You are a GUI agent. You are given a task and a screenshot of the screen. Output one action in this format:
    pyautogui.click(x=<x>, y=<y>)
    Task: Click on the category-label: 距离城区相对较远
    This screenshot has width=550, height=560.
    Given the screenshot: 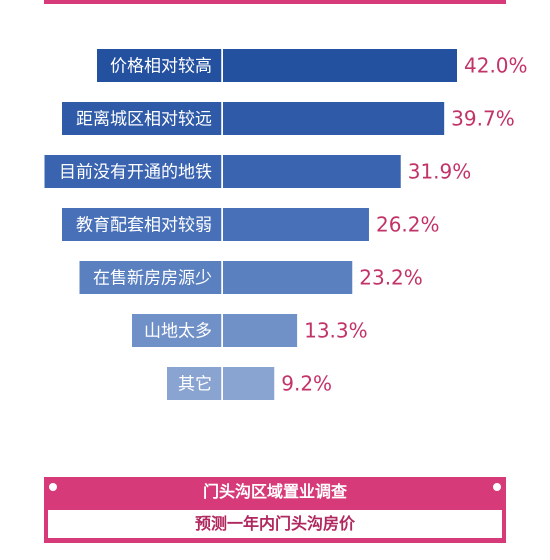 What is the action you would take?
    pyautogui.click(x=144, y=120)
    